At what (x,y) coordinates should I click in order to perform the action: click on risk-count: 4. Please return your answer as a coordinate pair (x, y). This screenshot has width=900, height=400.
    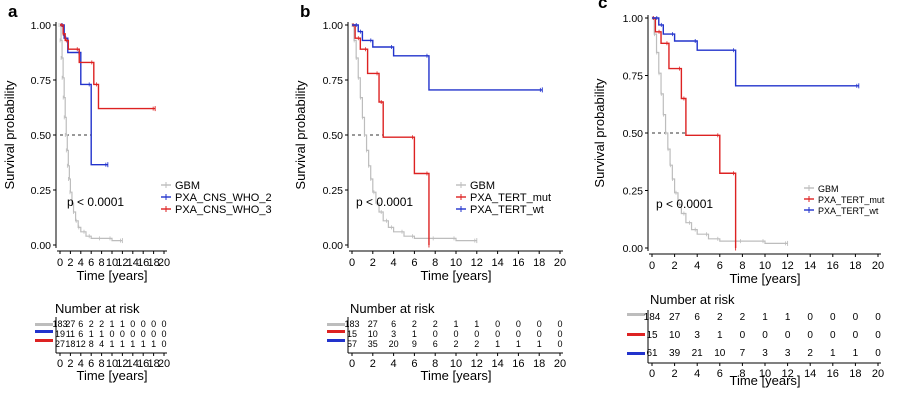
    Looking at the image, I should click on (101, 344).